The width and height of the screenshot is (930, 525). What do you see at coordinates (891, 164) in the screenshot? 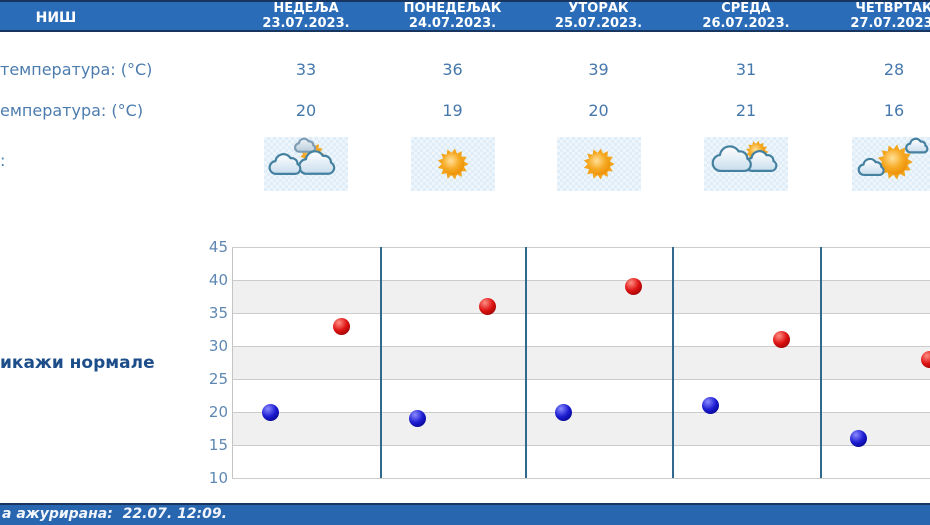
I see `sun-with-small-clouds-icon` at bounding box center [891, 164].